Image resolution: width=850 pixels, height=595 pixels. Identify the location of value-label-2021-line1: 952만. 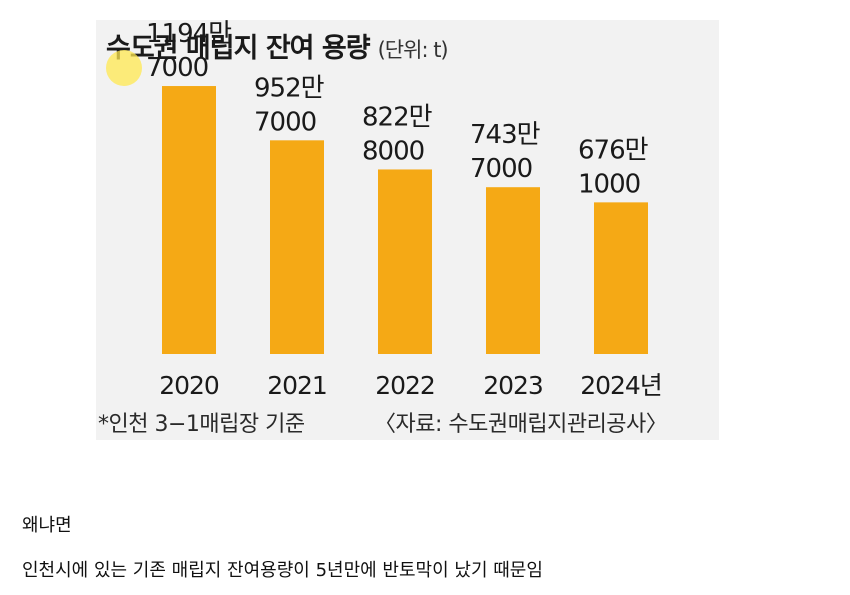
(289, 88).